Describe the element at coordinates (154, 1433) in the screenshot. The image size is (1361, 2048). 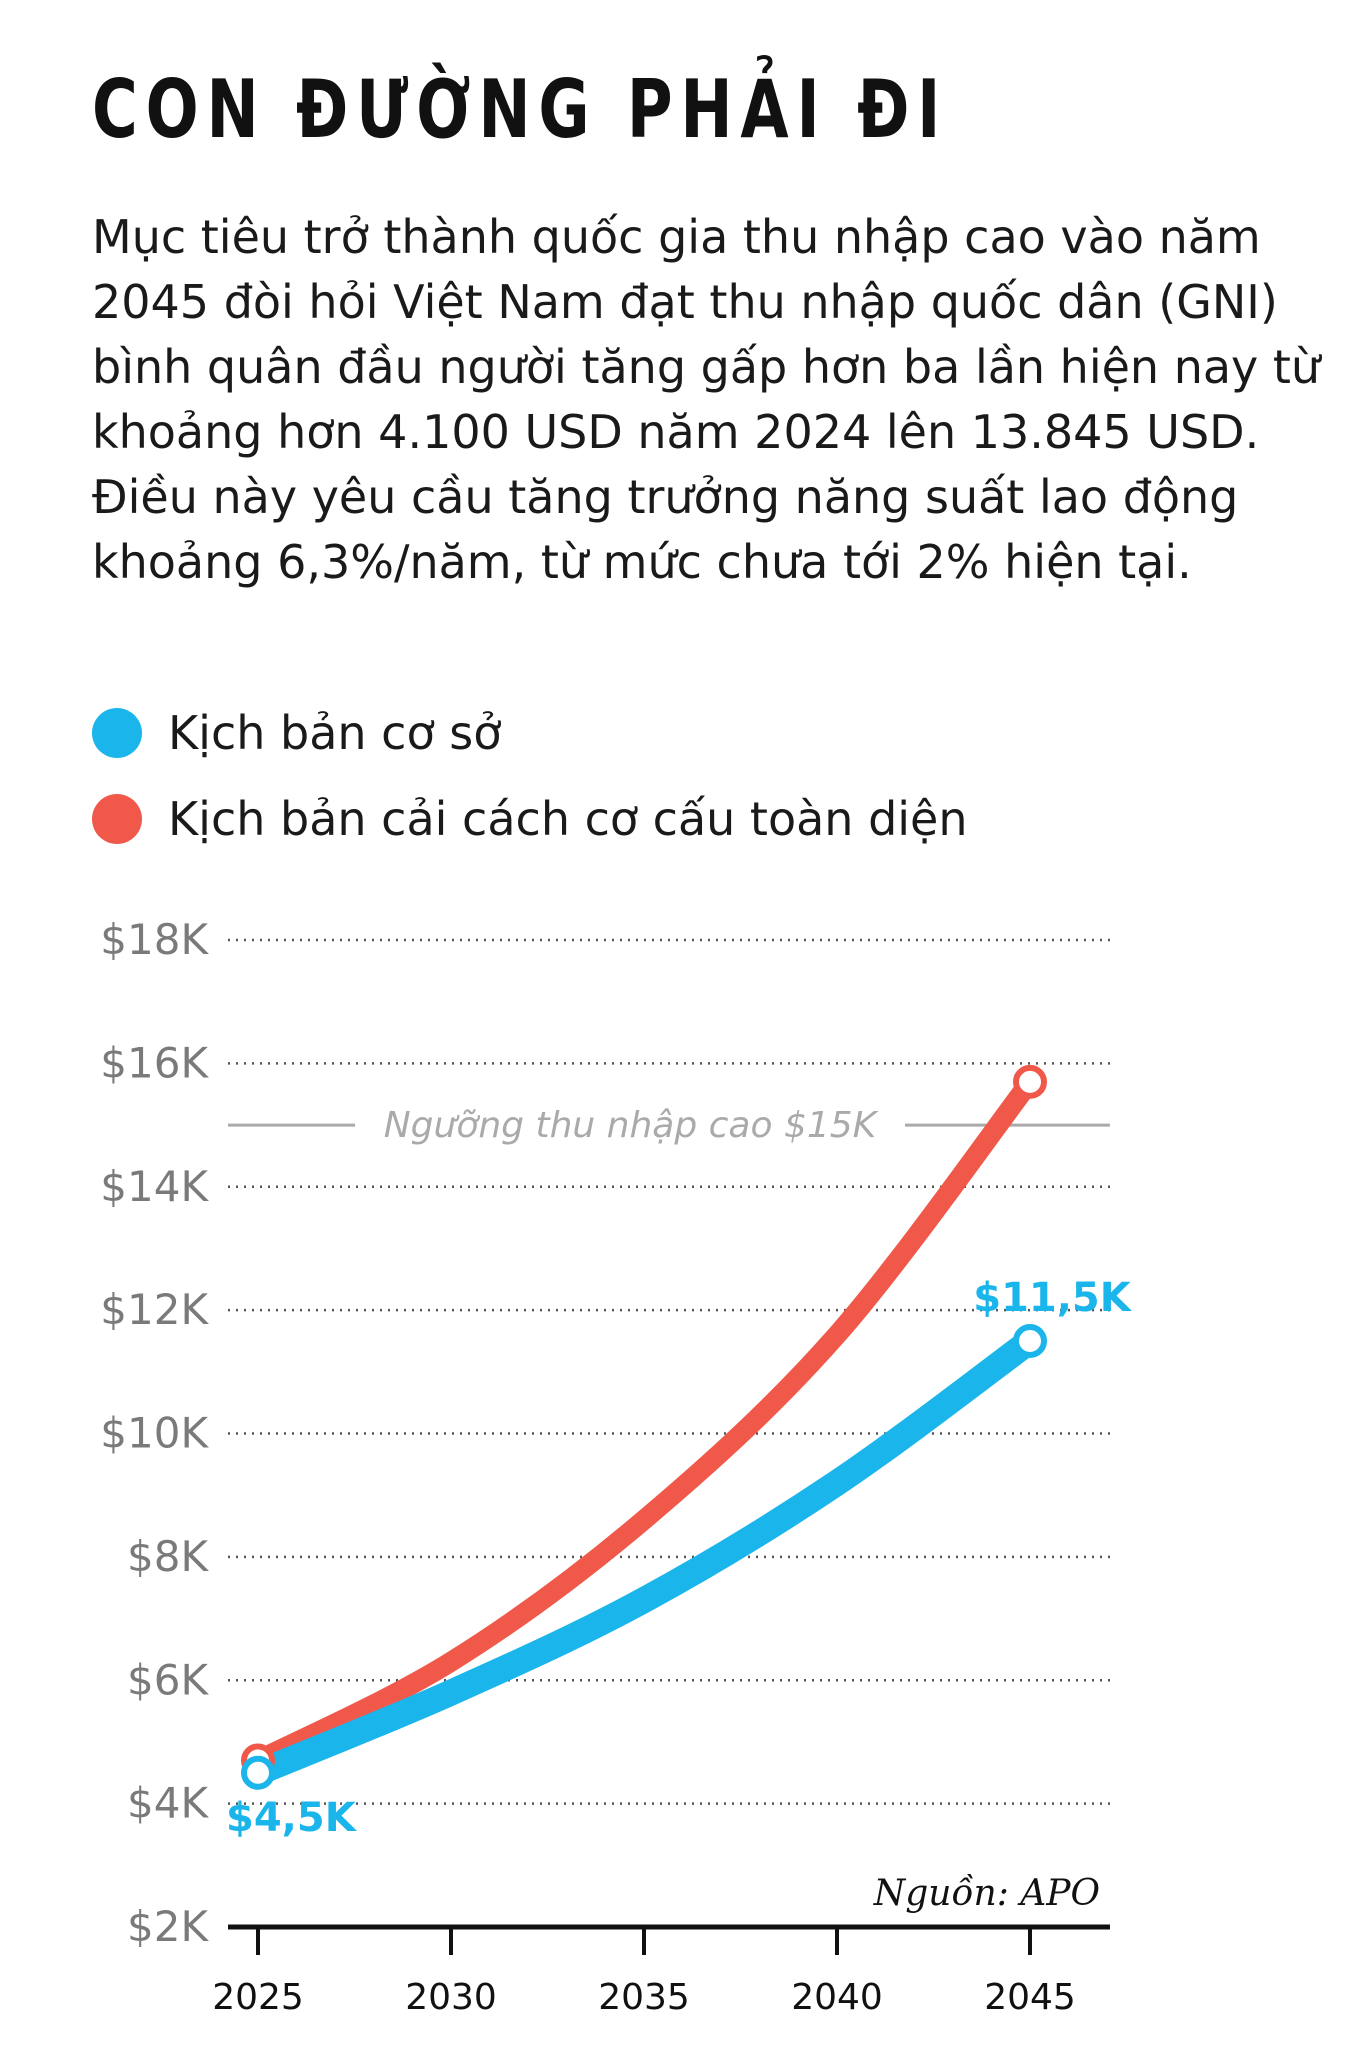
I see `y-tick-label: $10K` at that location.